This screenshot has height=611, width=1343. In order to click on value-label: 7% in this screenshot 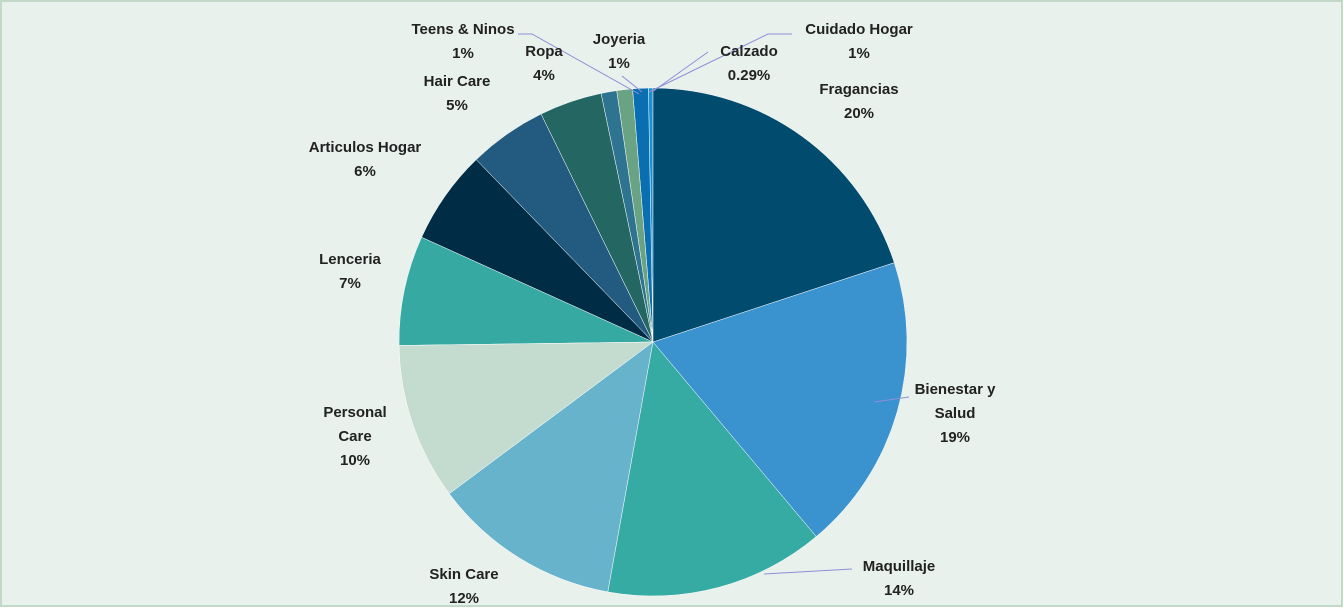, I will do `click(350, 283)`.